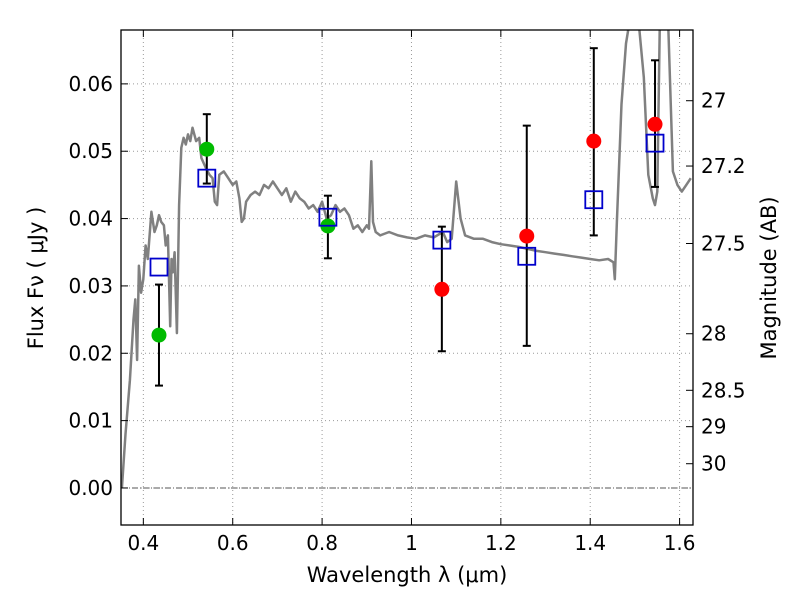 The image size is (800, 600). I want to click on right-tick-label: 28.5, so click(723, 390).